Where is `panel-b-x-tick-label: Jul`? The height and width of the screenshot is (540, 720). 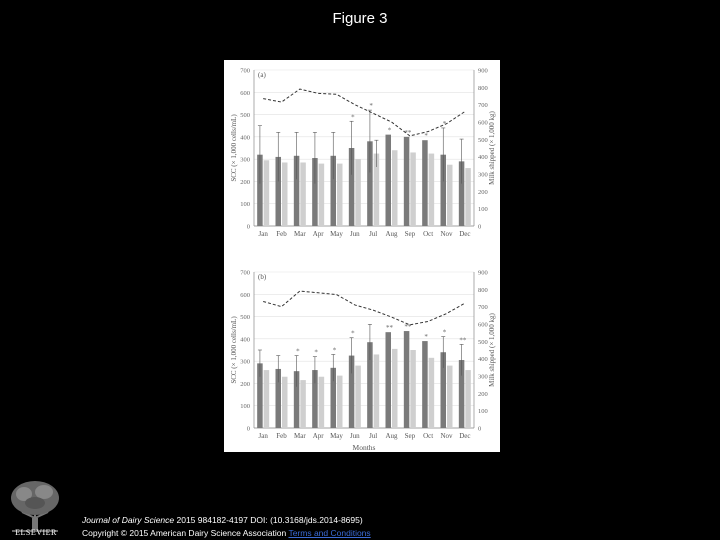
panel-b-x-tick-label: Jul is located at coordinates (373, 436).